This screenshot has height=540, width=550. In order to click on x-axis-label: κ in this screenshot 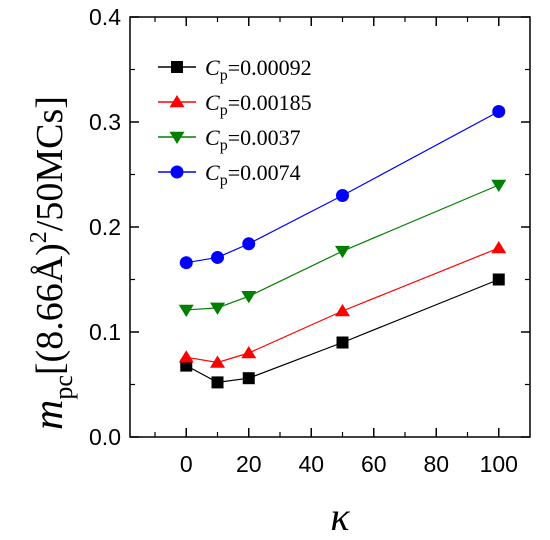, I will do `click(340, 516)`.